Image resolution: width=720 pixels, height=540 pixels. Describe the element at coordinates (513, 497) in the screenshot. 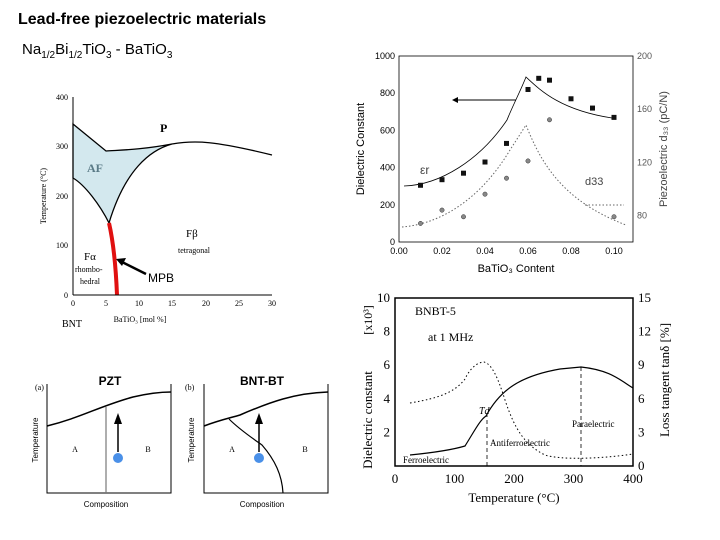

I see `x-axis-label: Temperature (°C)` at that location.